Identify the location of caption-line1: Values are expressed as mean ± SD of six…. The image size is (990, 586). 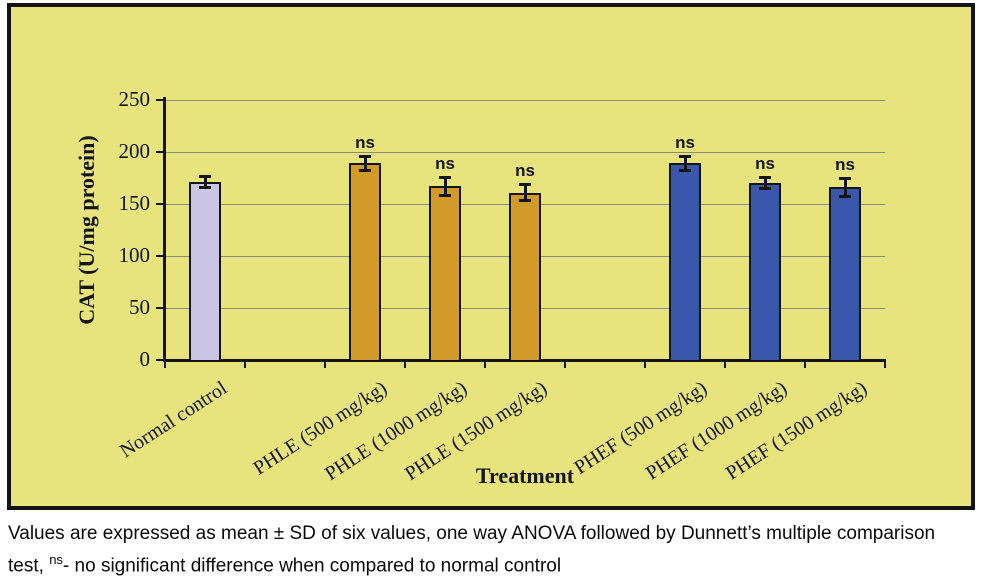
(472, 533).